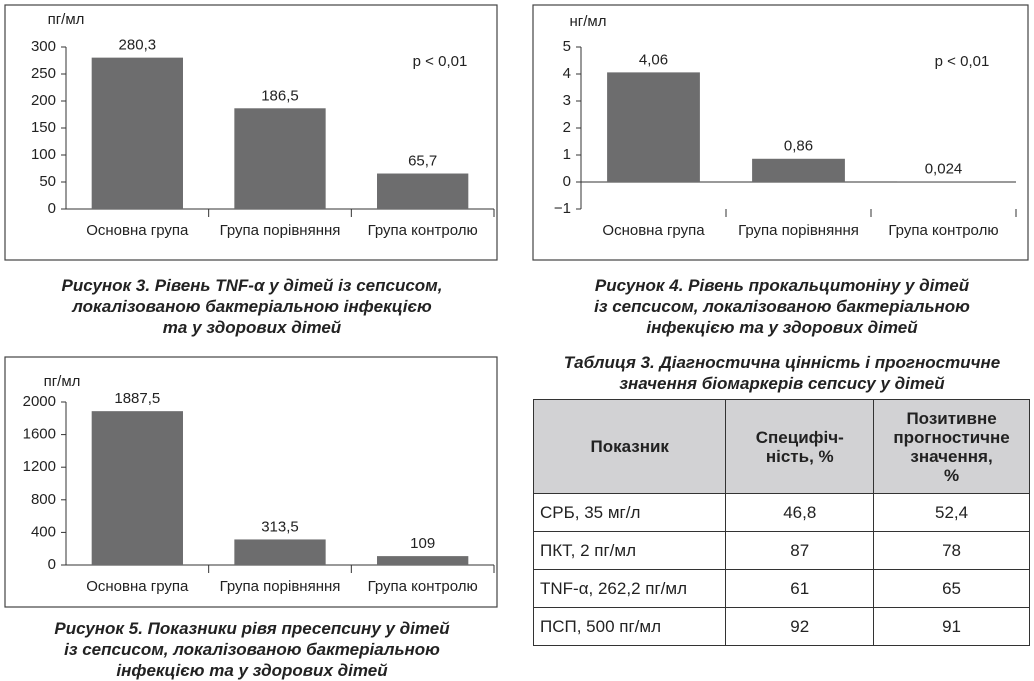 Image resolution: width=1034 pixels, height=681 pixels. I want to click on row: СРБ, 35 мг/л 46,8 52,4, so click(781, 512).